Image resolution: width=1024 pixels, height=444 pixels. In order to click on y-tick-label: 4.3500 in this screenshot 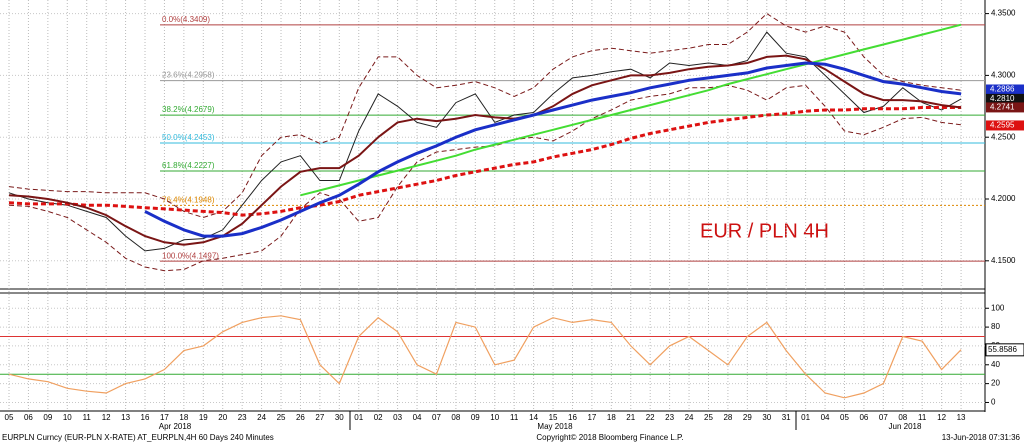, I will do `click(1003, 13)`.